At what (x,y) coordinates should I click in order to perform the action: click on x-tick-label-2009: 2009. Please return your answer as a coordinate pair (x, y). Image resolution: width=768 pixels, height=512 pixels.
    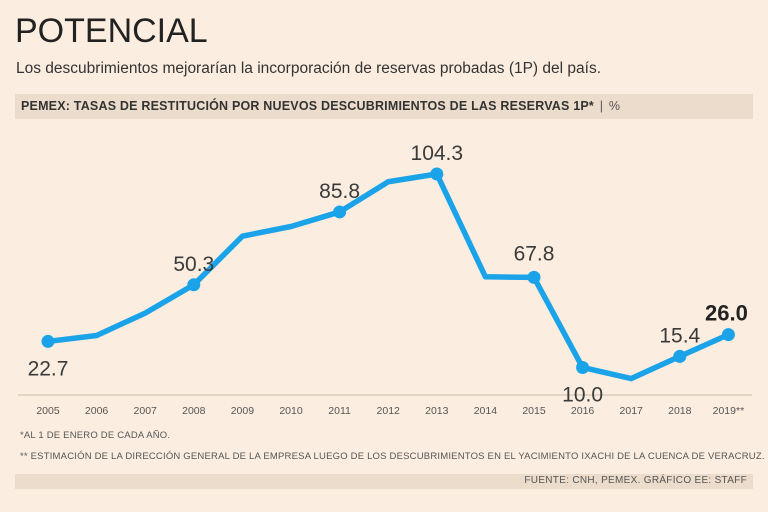
    Looking at the image, I should click on (243, 411).